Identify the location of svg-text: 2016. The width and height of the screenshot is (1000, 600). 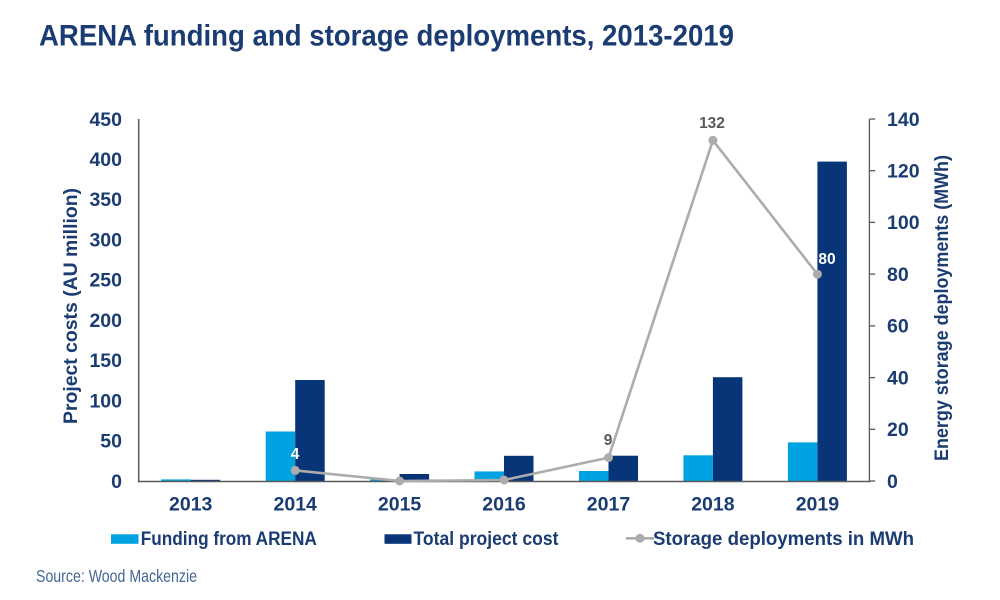
(504, 505).